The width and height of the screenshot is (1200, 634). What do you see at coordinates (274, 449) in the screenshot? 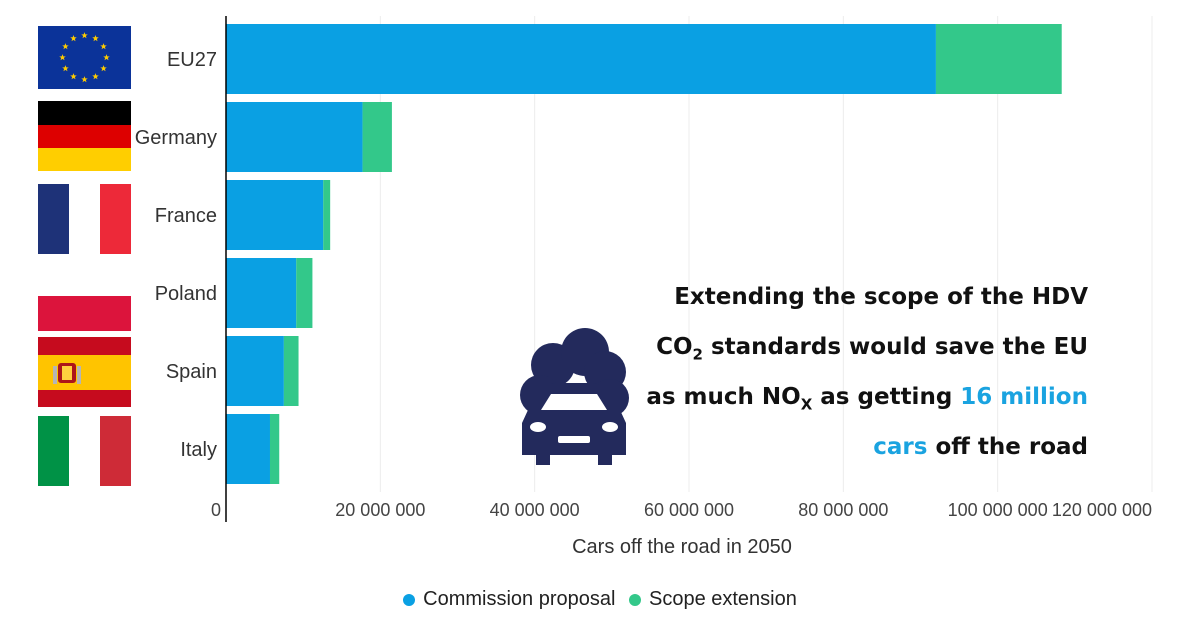
I see `bar-scope-italy` at bounding box center [274, 449].